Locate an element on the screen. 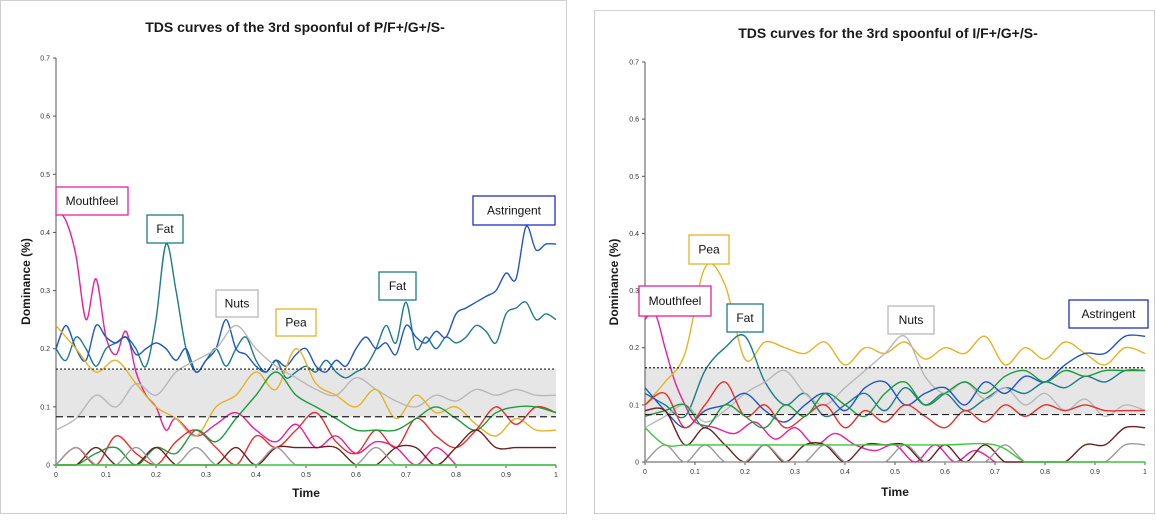  series-line-nuts is located at coordinates (306, 377).